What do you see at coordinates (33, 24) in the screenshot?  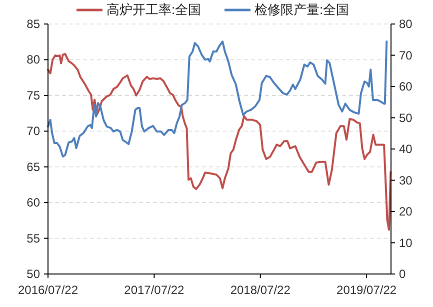 I see `y-tick-label: 85` at bounding box center [33, 24].